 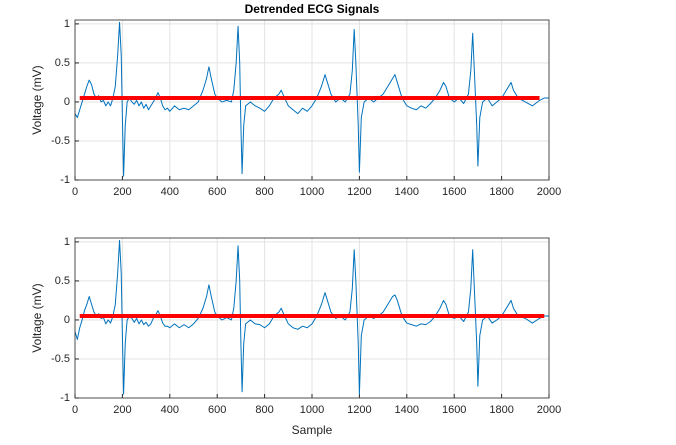 I want to click on chart-title: Detrended ECG Signals, so click(x=312, y=9).